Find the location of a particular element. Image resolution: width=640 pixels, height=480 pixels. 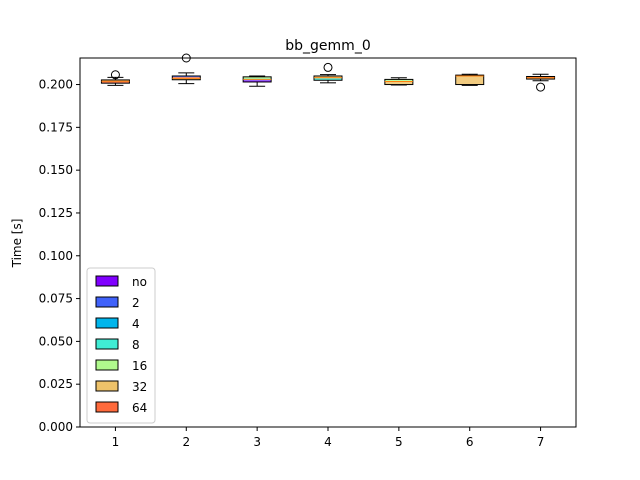

legend-label: 32 is located at coordinates (139, 387).